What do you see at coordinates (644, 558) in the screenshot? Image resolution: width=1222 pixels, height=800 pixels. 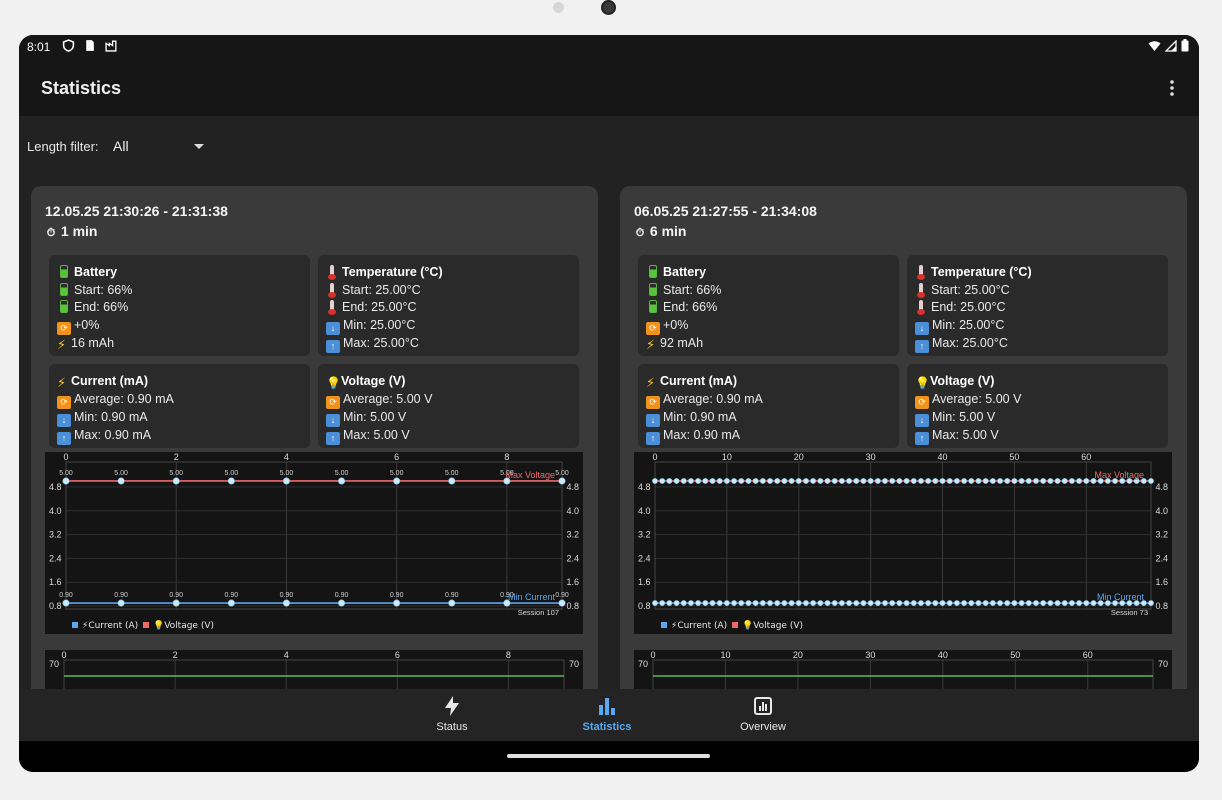 I see `y-tick-label-left: 2.4` at bounding box center [644, 558].